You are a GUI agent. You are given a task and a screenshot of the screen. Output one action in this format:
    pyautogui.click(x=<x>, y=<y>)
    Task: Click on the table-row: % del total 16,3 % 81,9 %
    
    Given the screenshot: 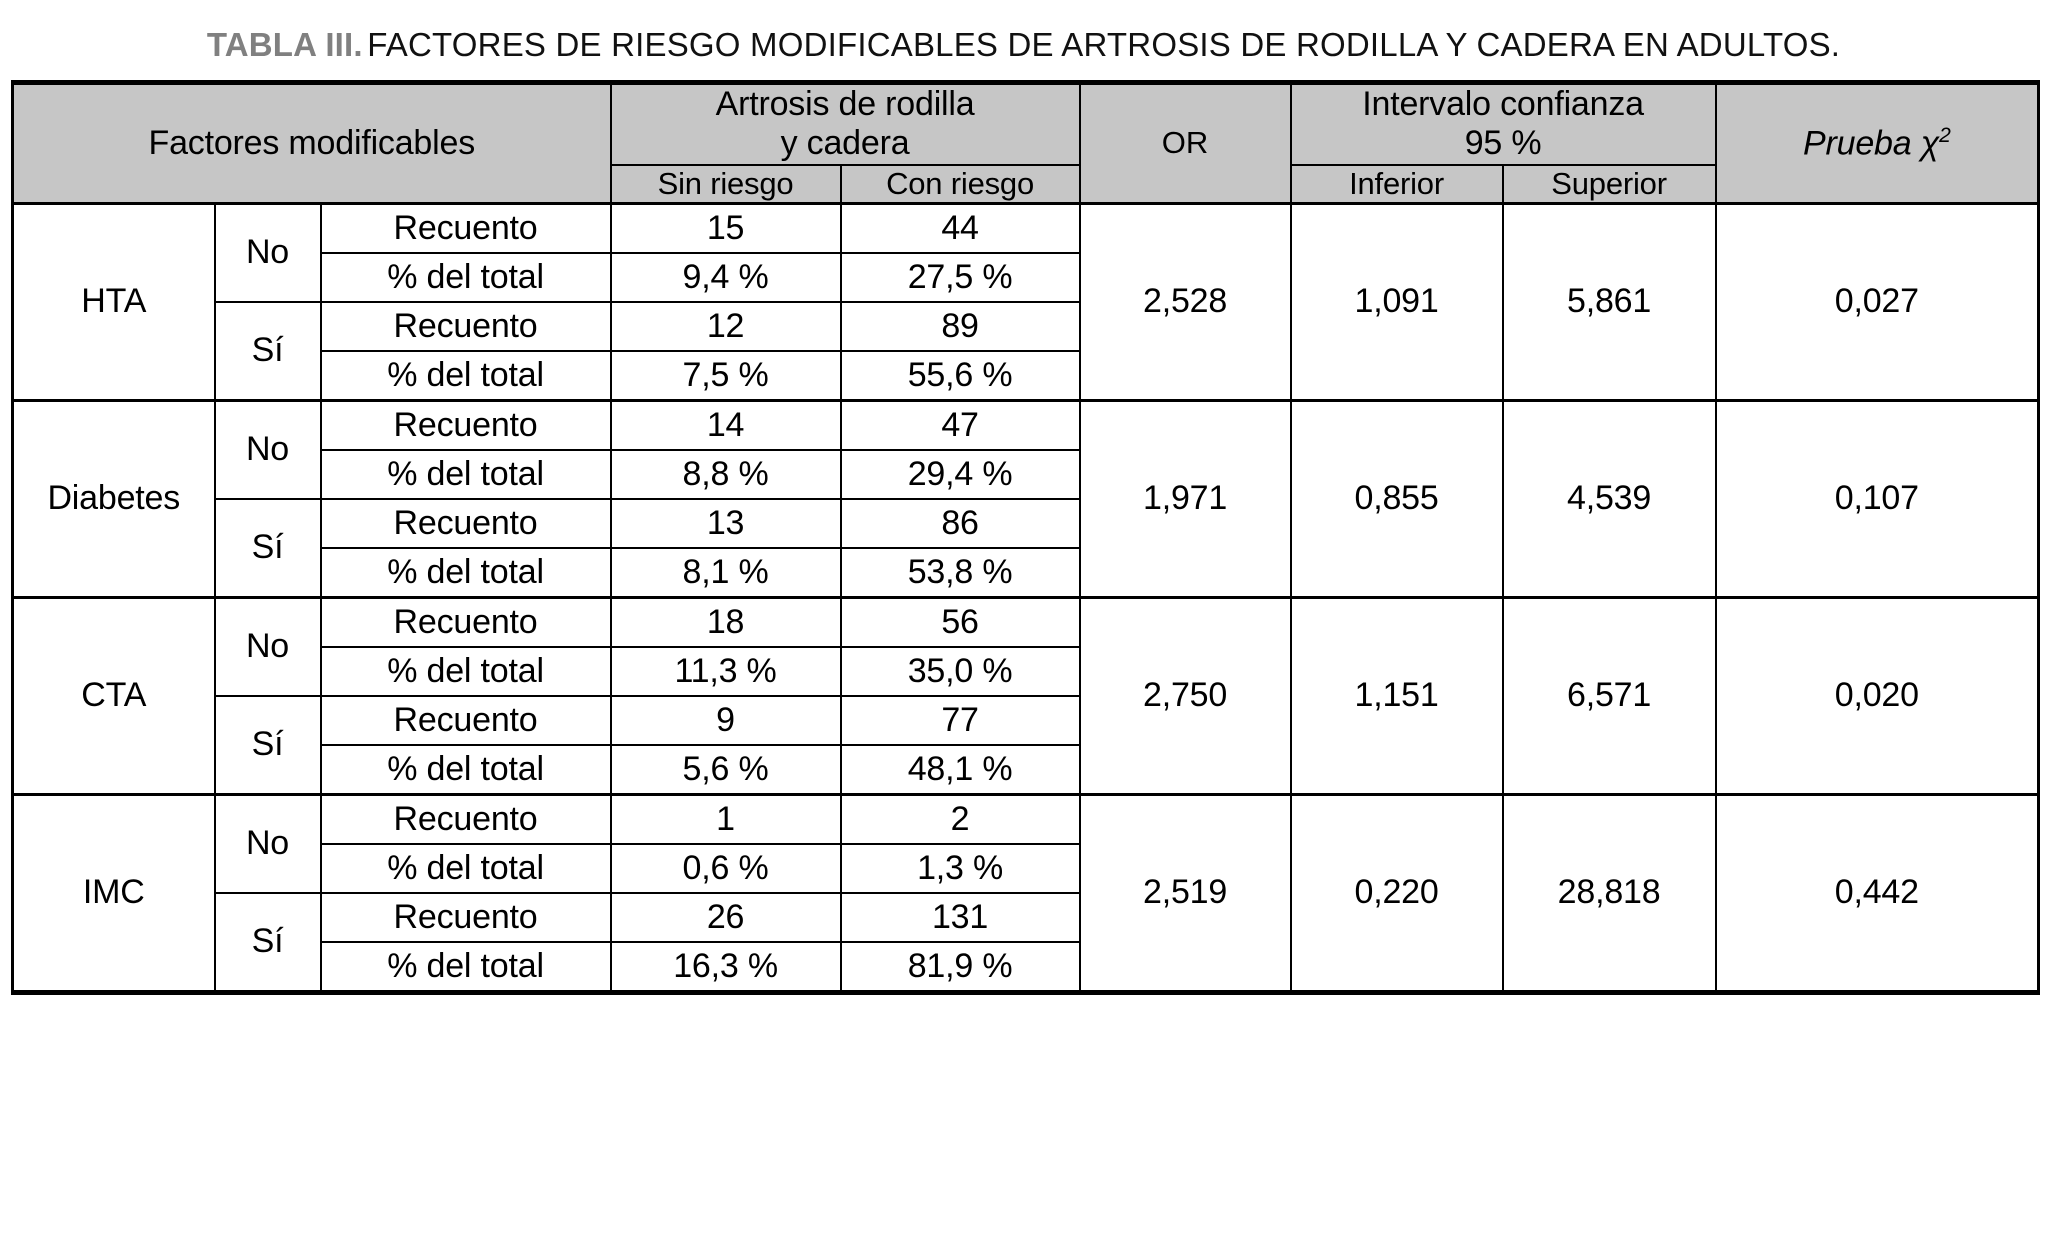 What is the action you would take?
    pyautogui.click(x=1026, y=967)
    